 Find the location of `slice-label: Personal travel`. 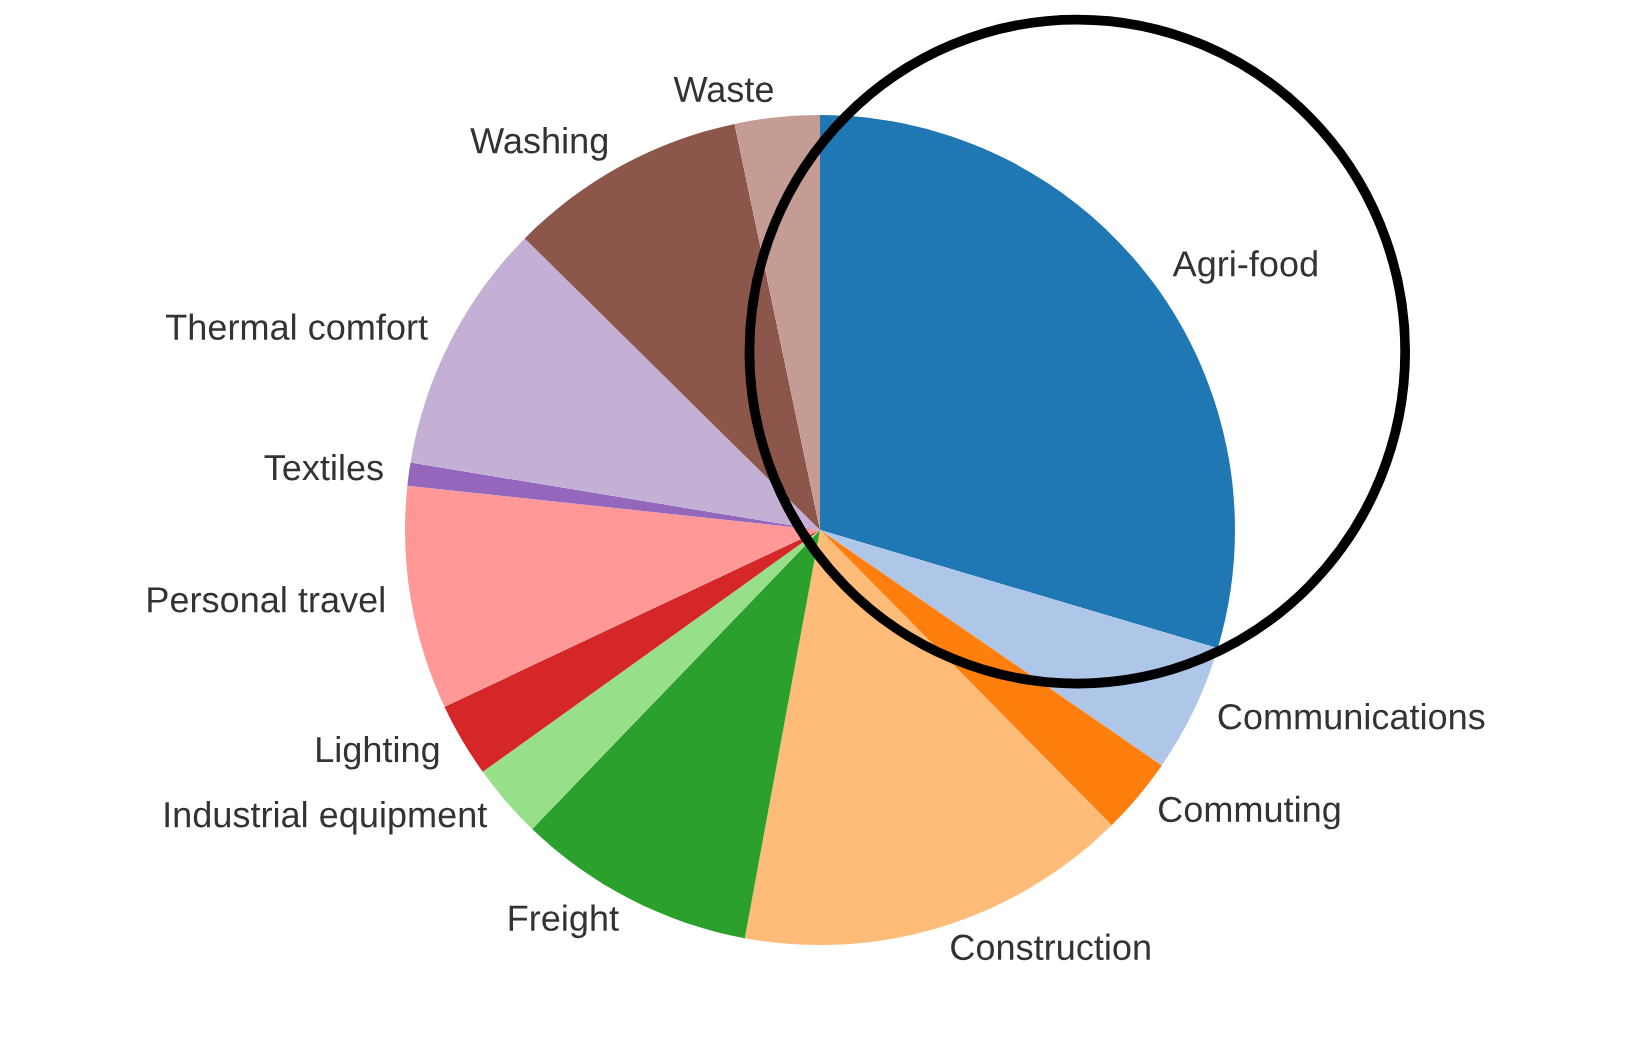

slice-label: Personal travel is located at coordinates (266, 599).